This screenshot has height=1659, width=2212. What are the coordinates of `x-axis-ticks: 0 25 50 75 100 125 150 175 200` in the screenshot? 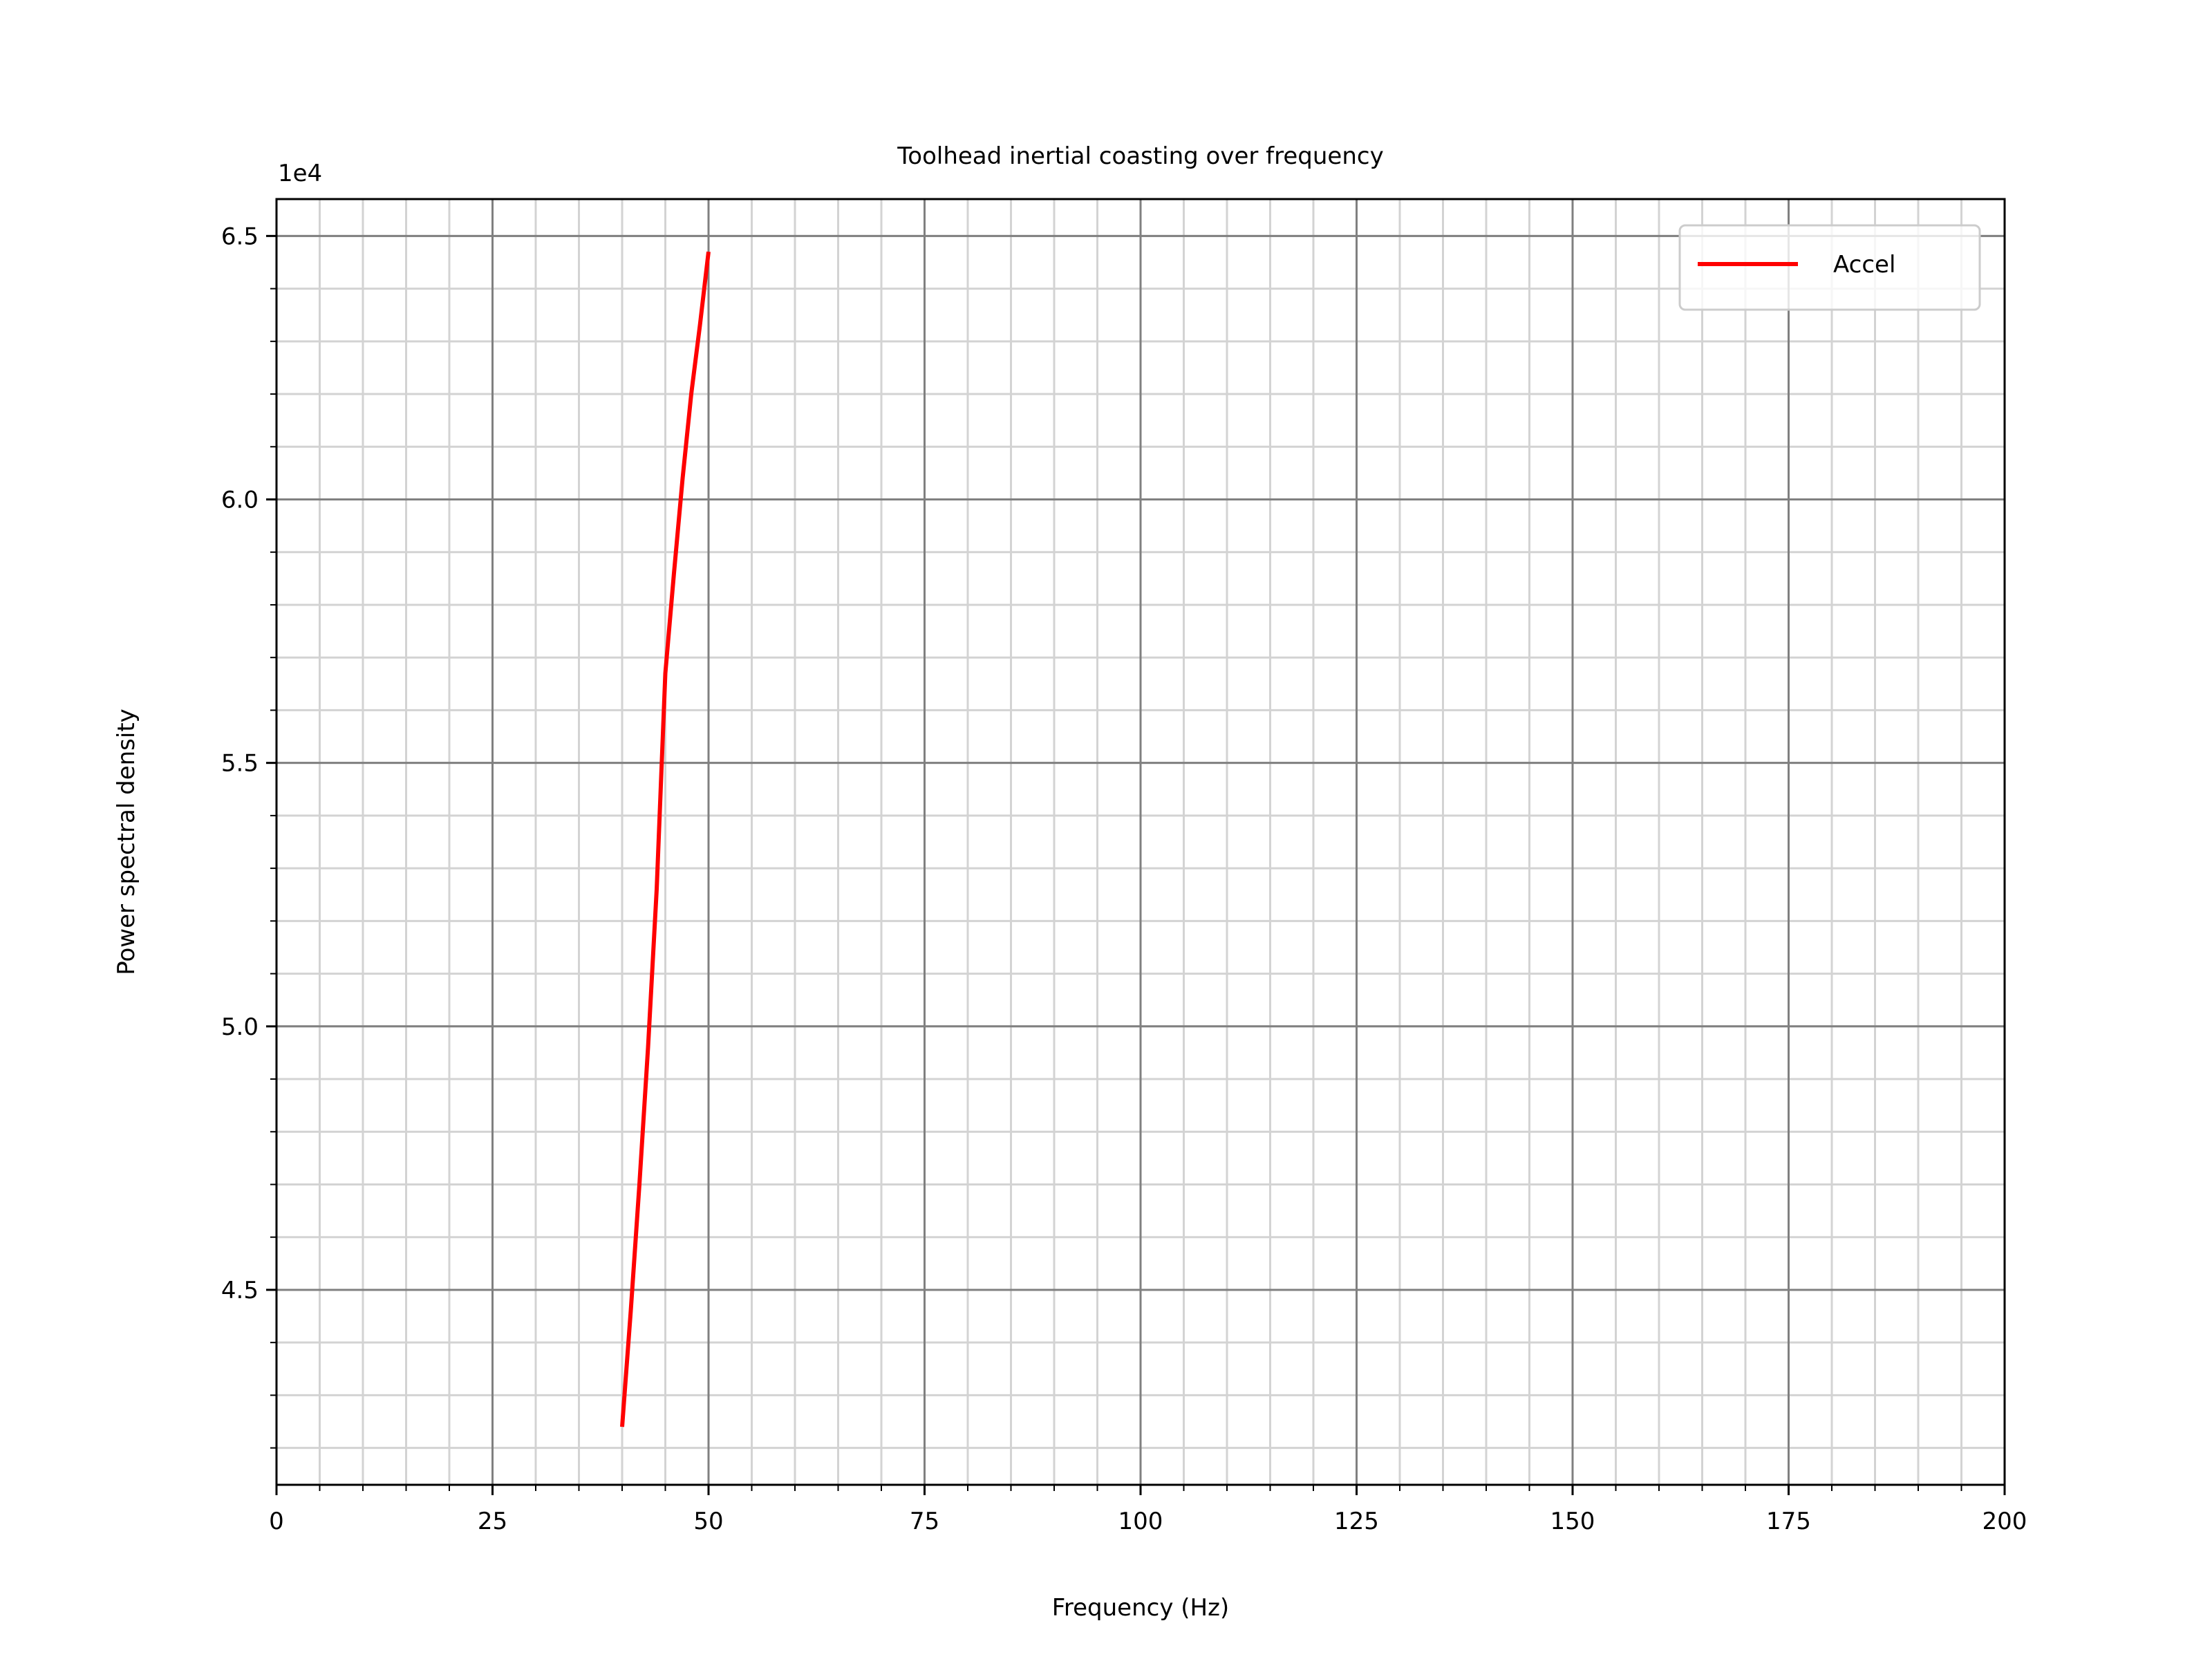 It's located at (1148, 1510).